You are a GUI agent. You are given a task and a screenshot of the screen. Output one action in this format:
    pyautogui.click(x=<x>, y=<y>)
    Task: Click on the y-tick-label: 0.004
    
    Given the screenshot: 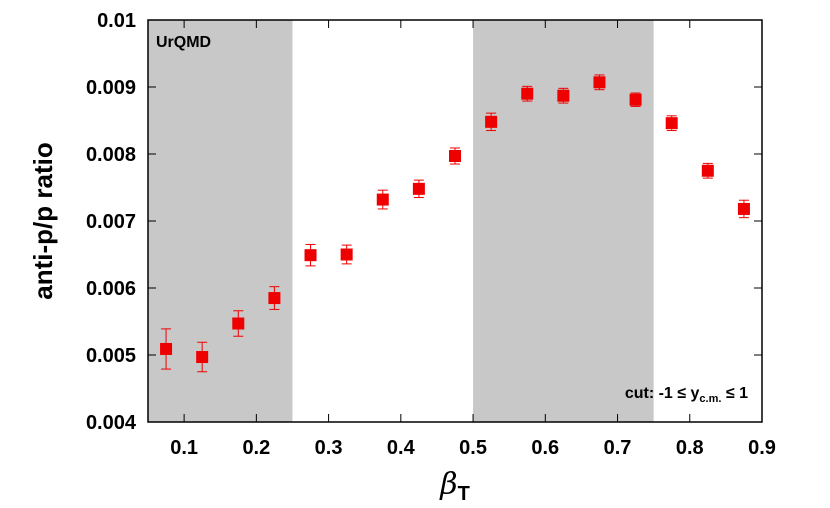 What is the action you would take?
    pyautogui.click(x=111, y=423)
    